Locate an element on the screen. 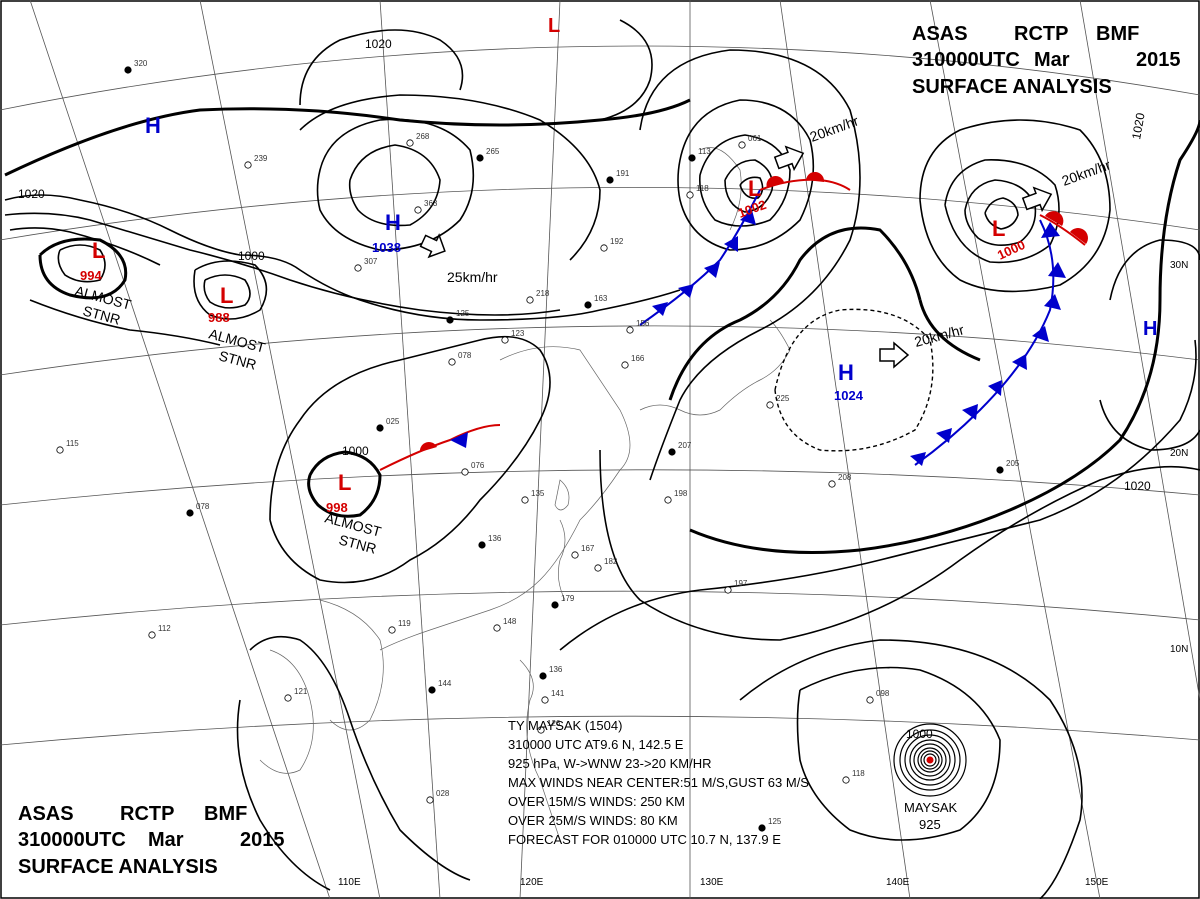  station-pressure-value: 135 is located at coordinates (538, 493).